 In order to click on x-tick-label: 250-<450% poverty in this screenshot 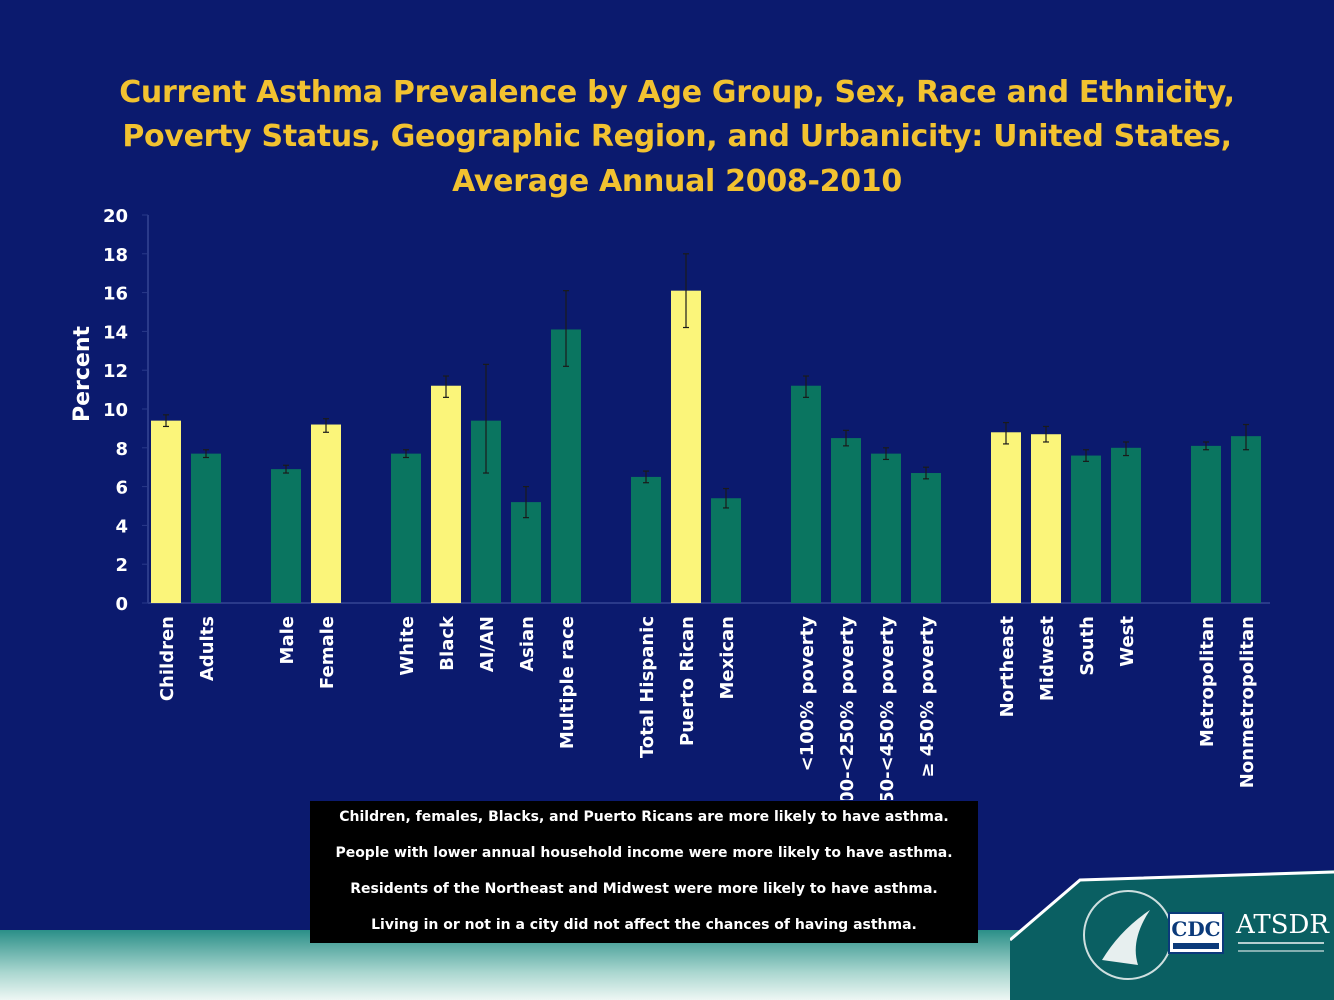, I will do `click(887, 708)`.